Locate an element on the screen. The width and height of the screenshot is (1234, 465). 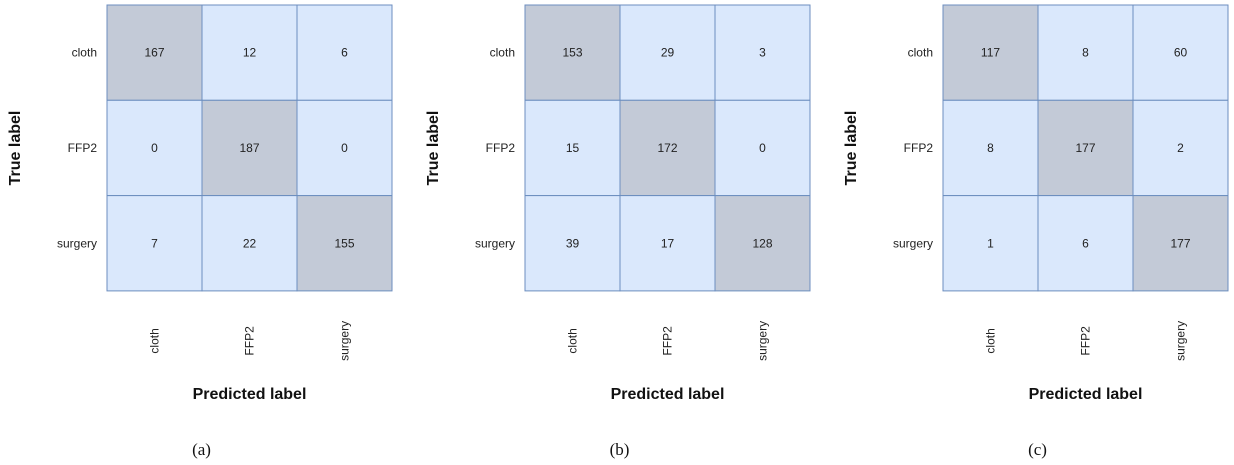
cell-value: 22 is located at coordinates (250, 243).